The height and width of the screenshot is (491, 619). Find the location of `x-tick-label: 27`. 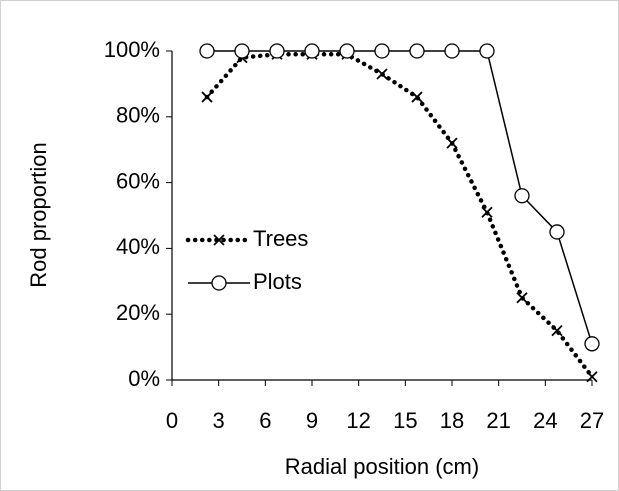

x-tick-label: 27 is located at coordinates (592, 420).